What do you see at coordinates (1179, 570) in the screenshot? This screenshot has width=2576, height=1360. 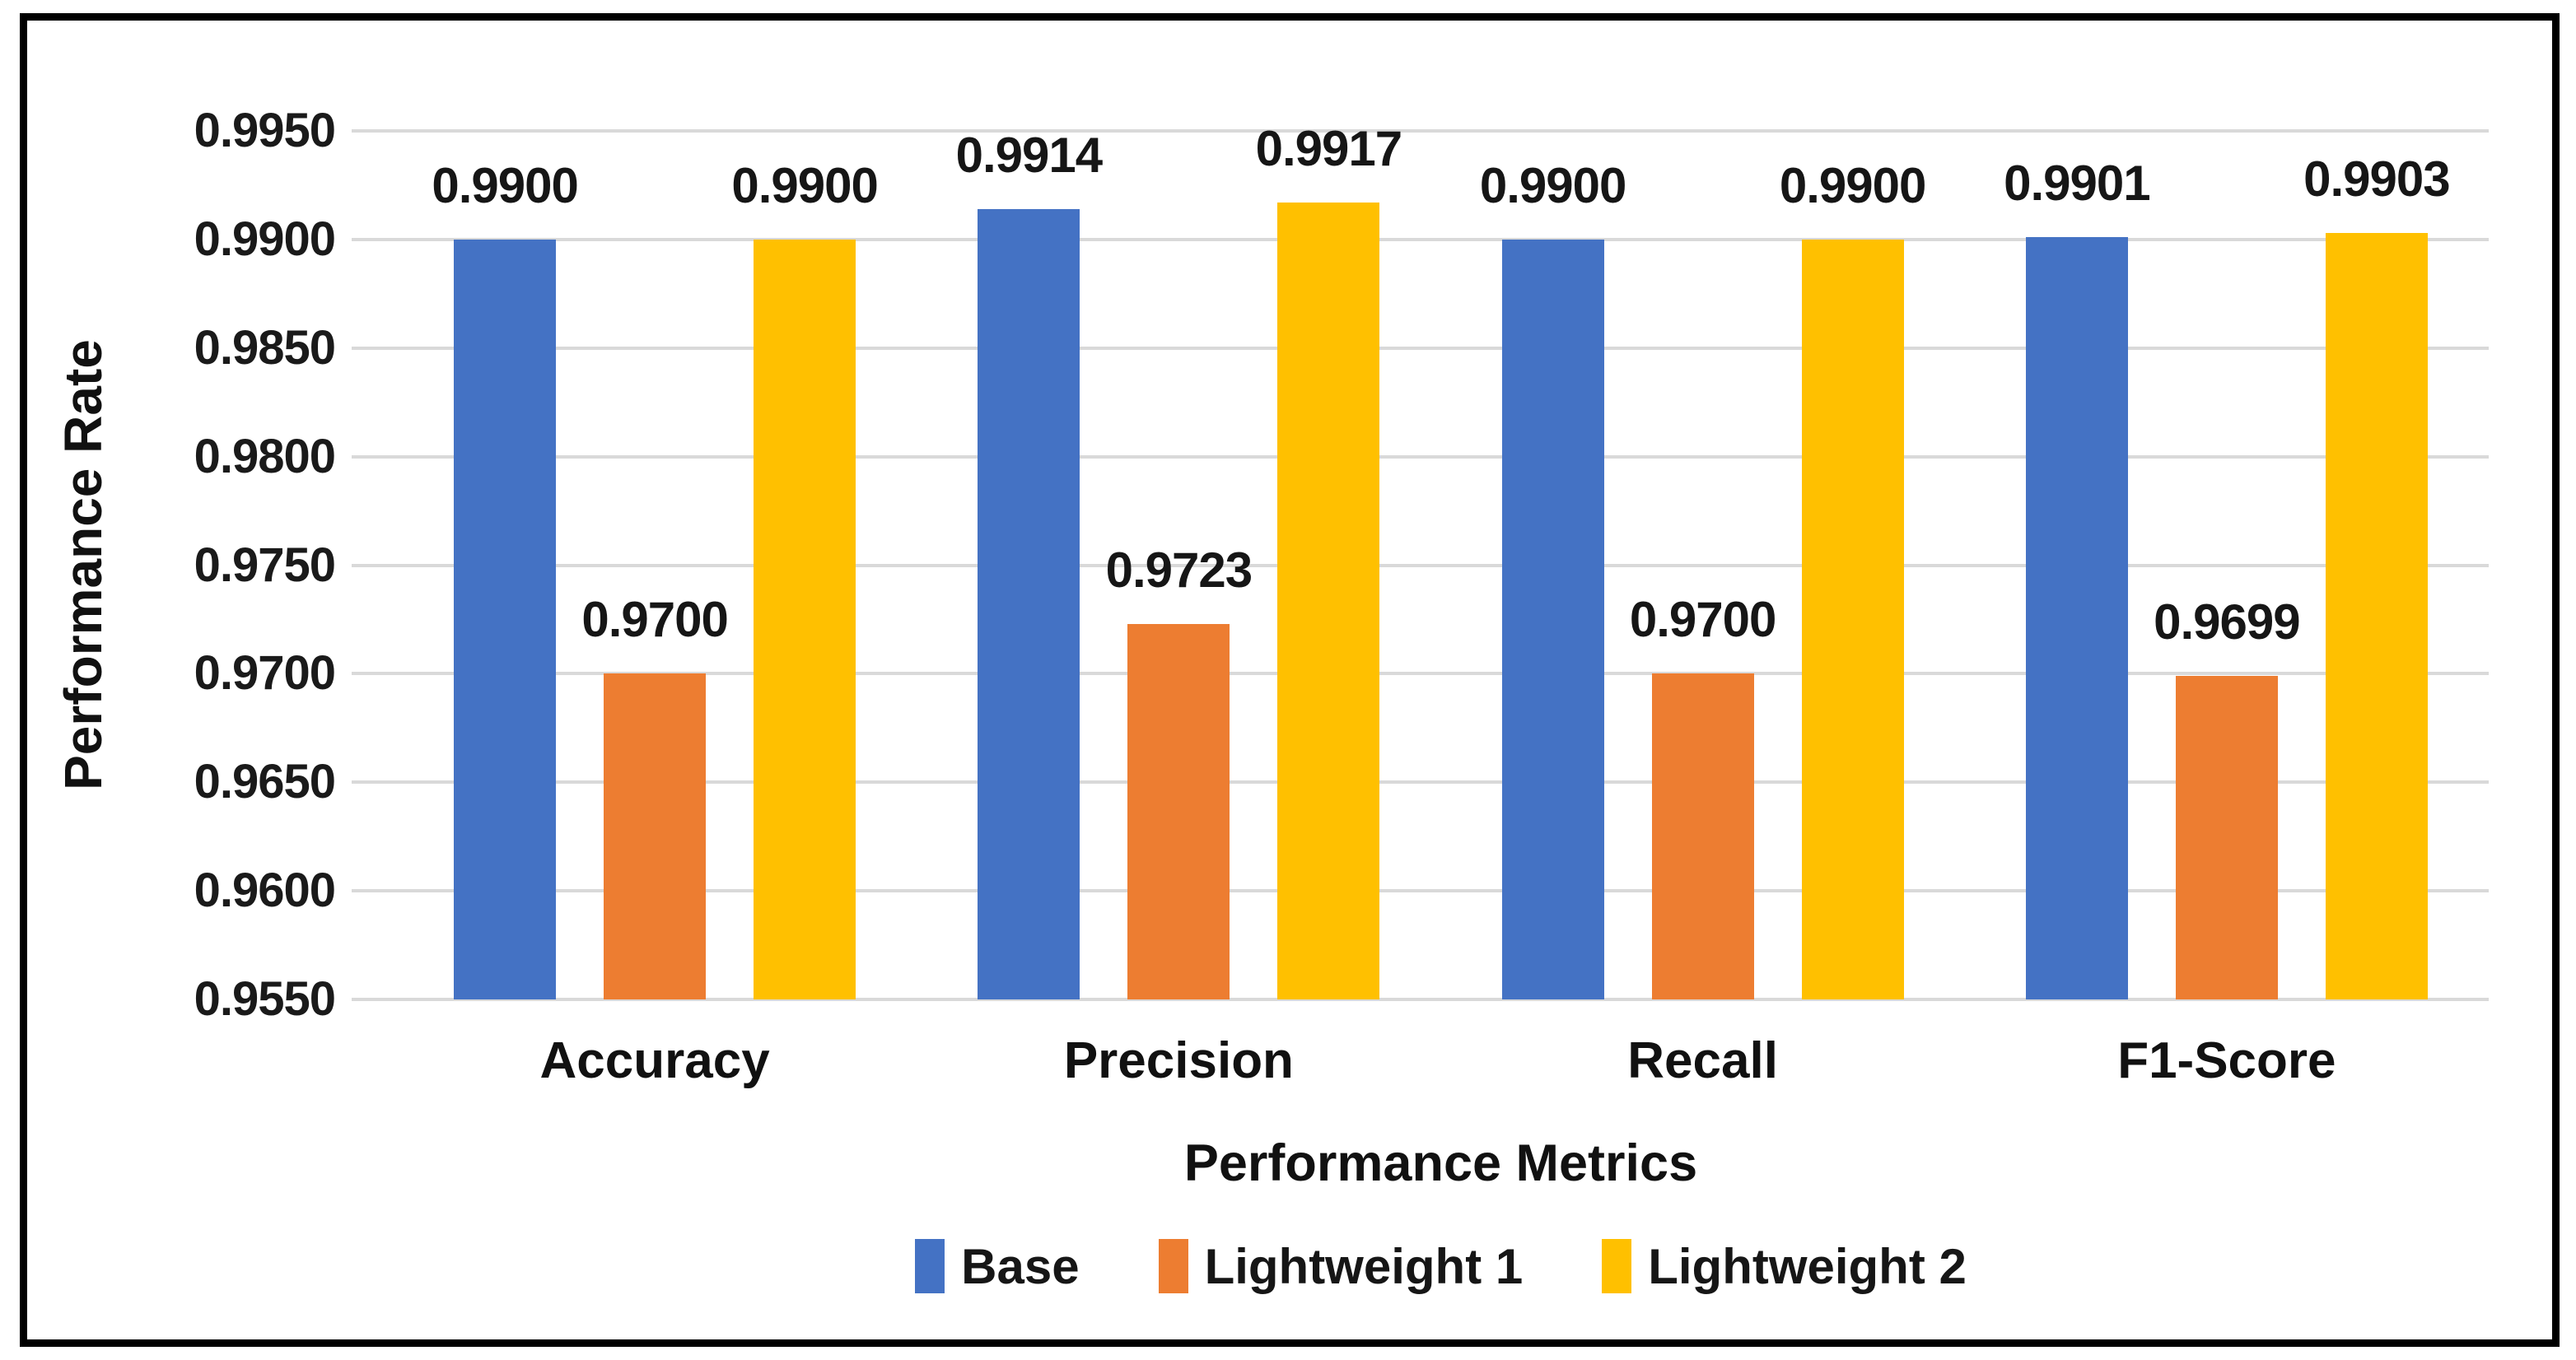 I see `bar-value-label: 0.9723` at bounding box center [1179, 570].